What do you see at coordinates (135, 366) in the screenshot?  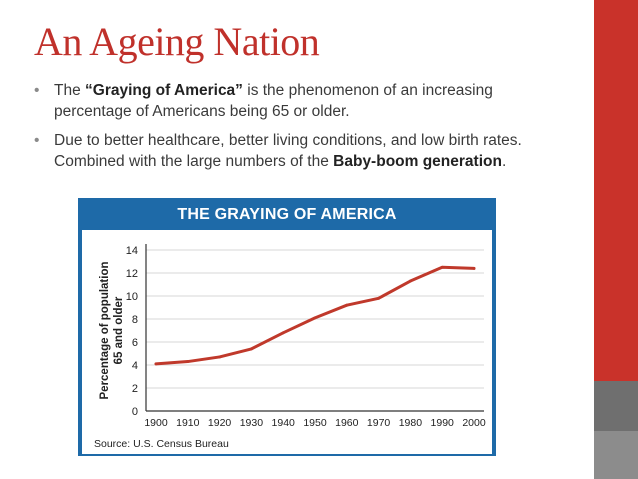 I see `y-tick-label: 4` at bounding box center [135, 366].